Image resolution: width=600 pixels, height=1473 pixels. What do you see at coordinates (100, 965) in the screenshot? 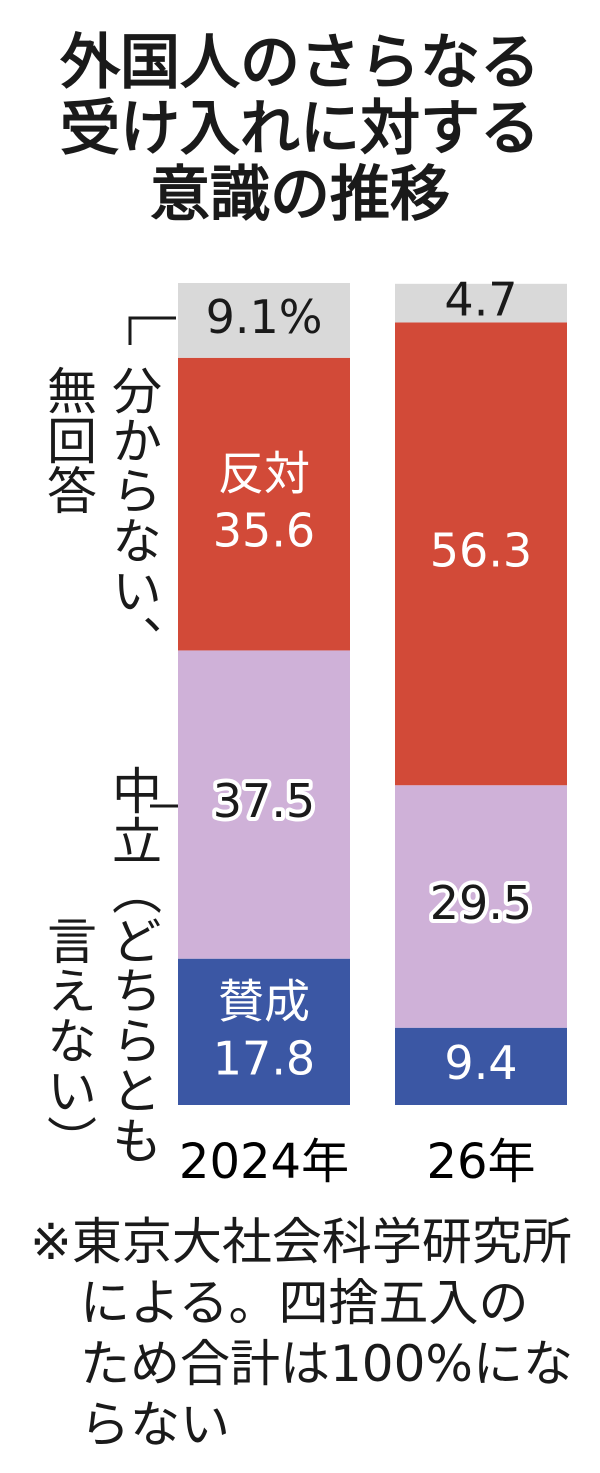
I see `series-label: 中立（どちらとも言えない）` at bounding box center [100, 965].